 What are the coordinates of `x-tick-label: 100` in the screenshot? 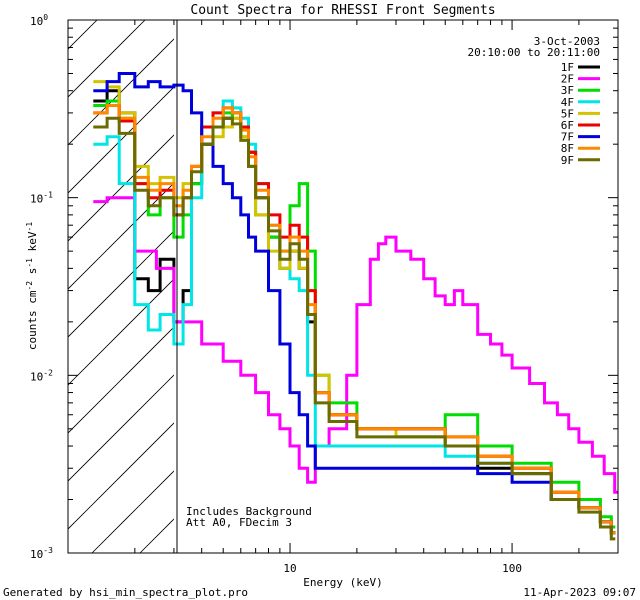 It's located at (512, 568).